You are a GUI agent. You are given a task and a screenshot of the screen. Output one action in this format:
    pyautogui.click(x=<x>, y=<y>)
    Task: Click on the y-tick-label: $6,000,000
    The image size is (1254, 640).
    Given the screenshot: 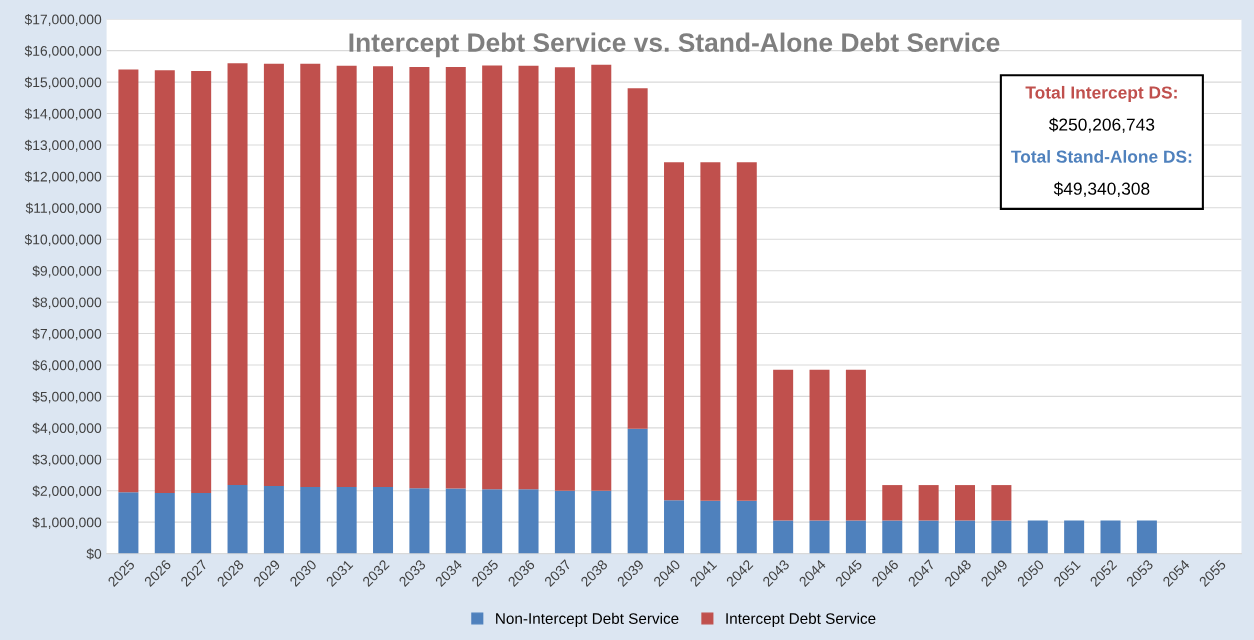 What is the action you would take?
    pyautogui.click(x=67, y=365)
    